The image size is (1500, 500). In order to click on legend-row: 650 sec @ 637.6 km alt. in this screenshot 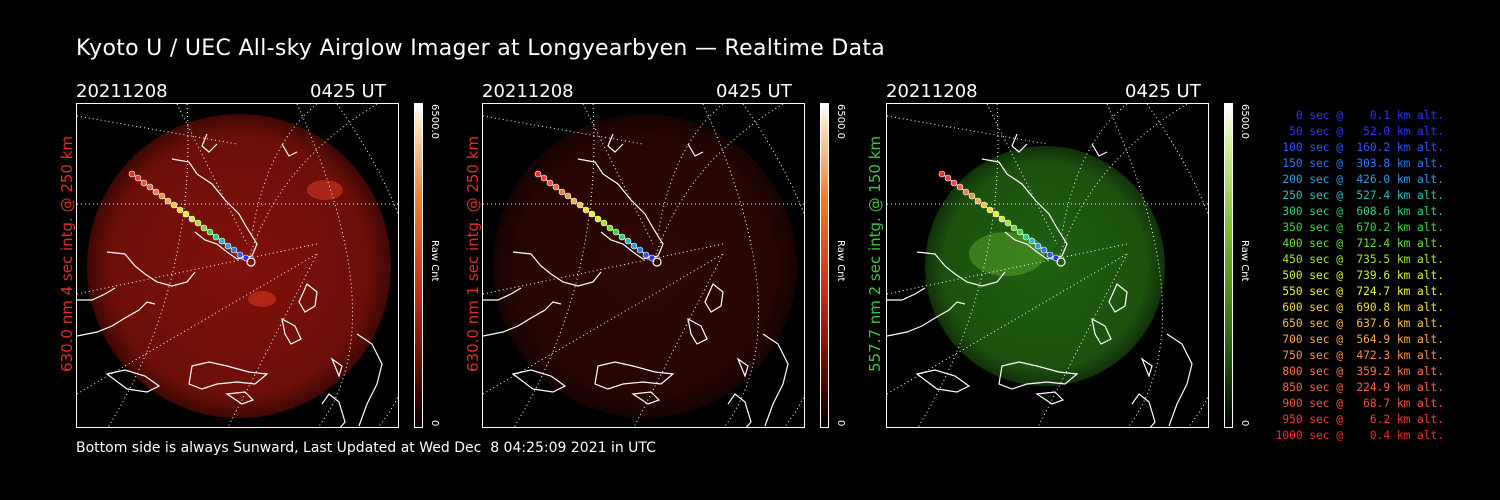, I will do `click(1363, 323)`.